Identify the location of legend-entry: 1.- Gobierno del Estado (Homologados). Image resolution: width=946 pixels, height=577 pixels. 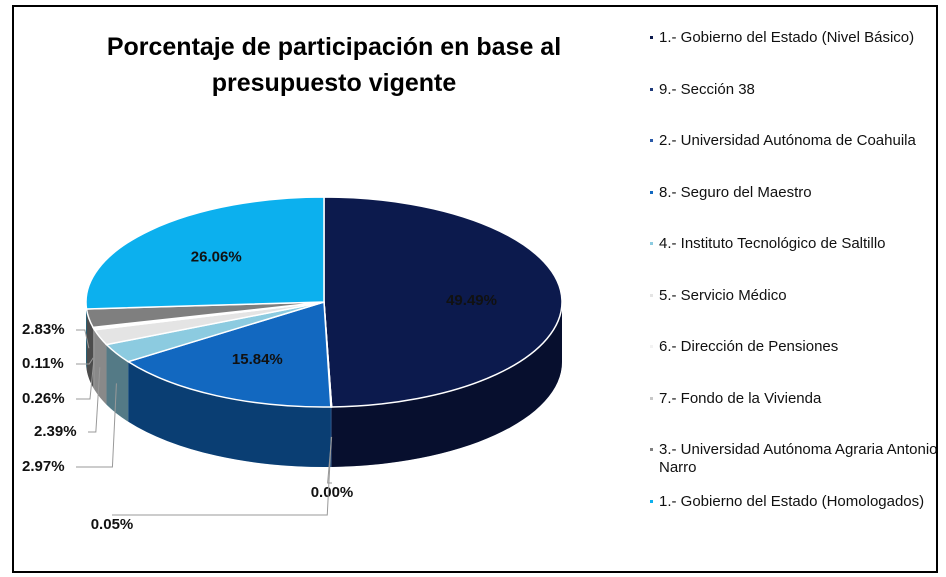
(793, 518).